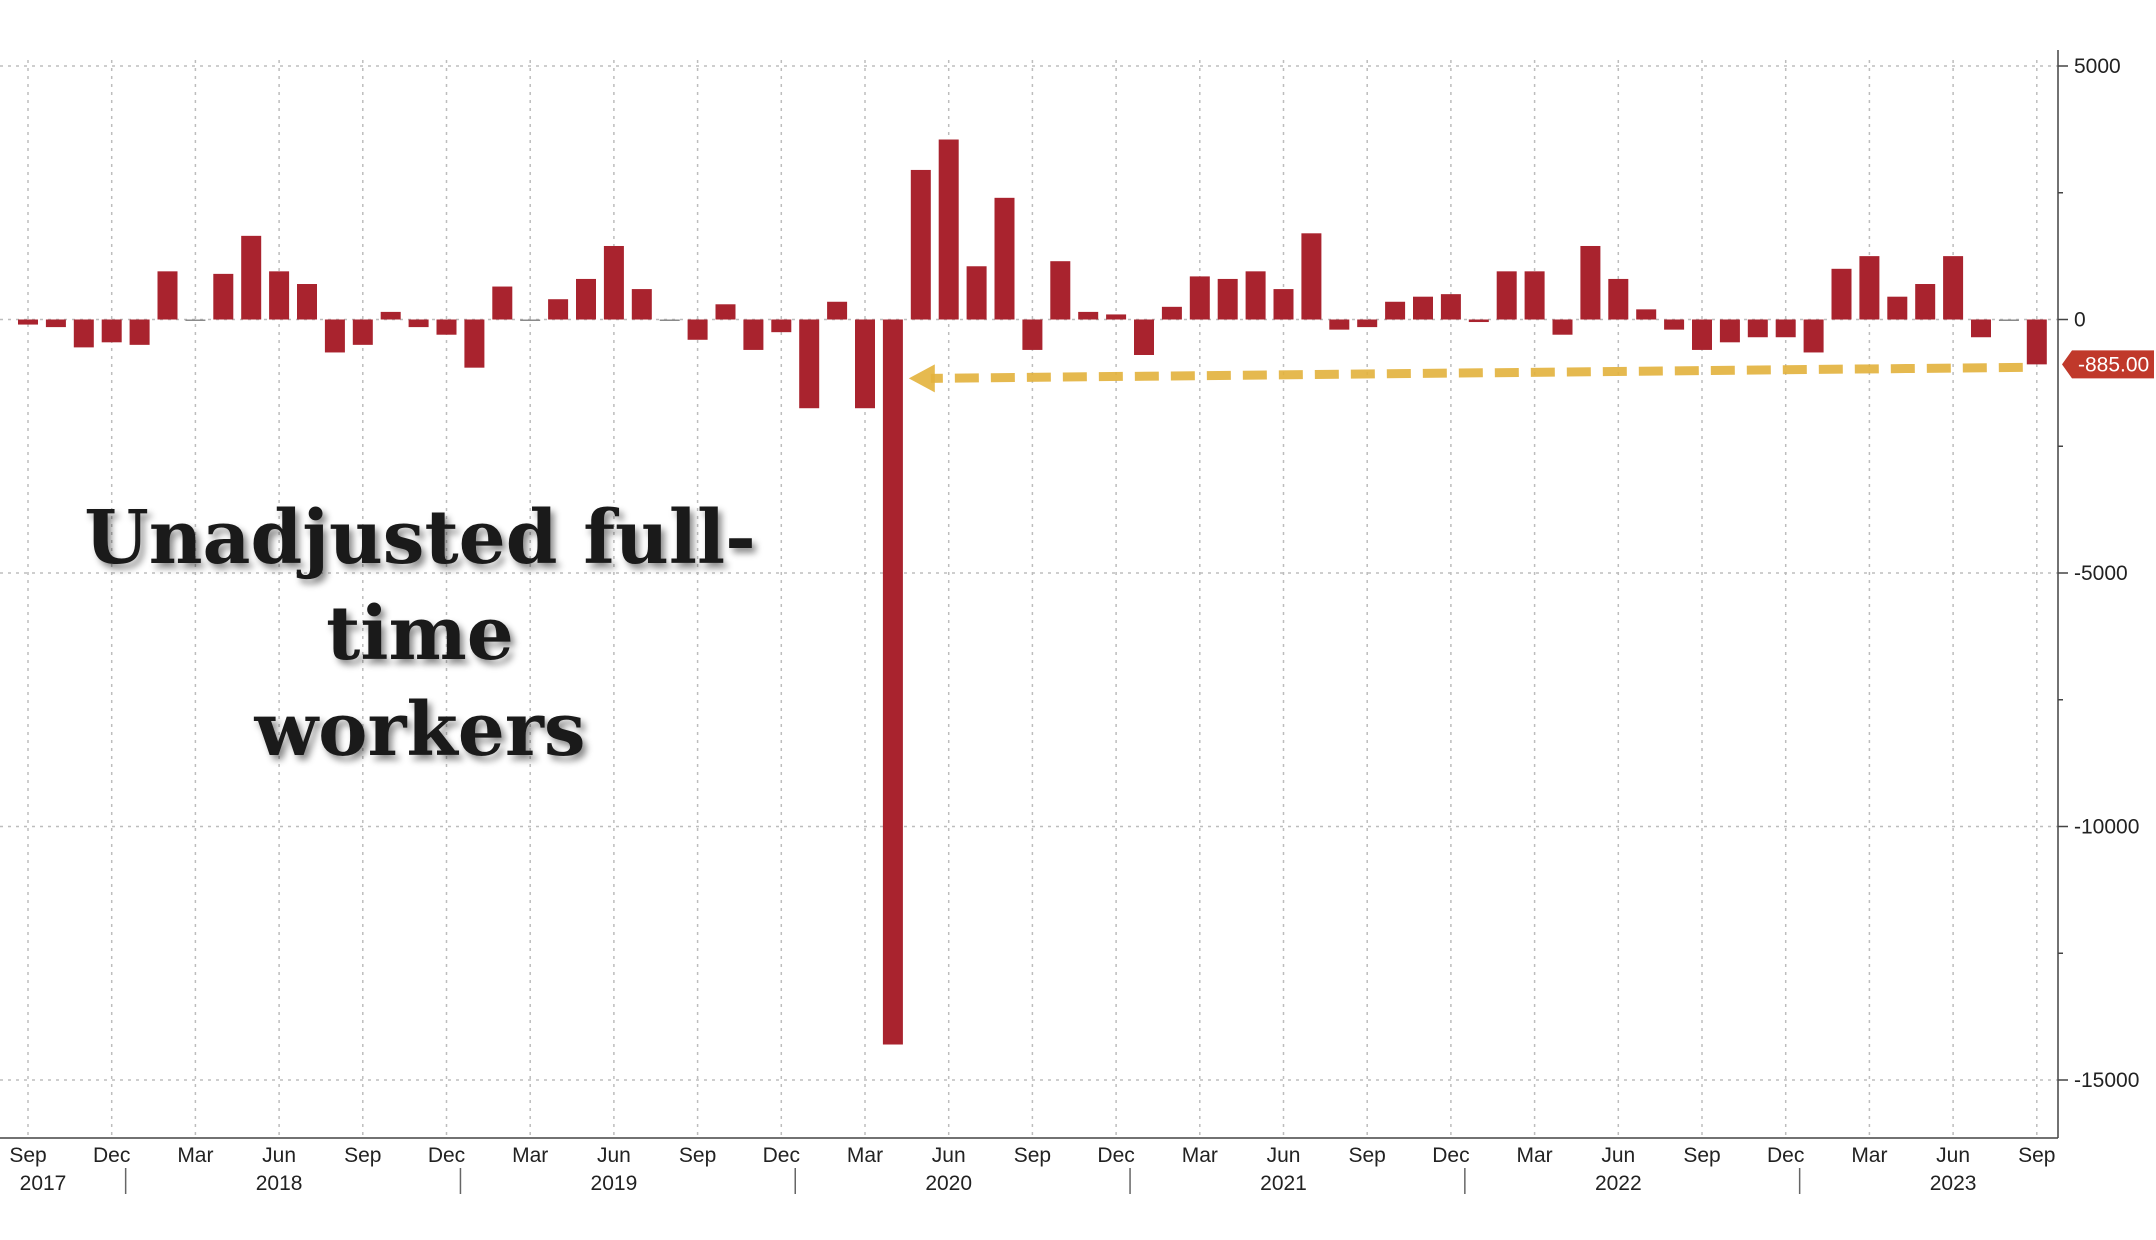  I want to click on y-tick-label: -10000, so click(2106, 827).